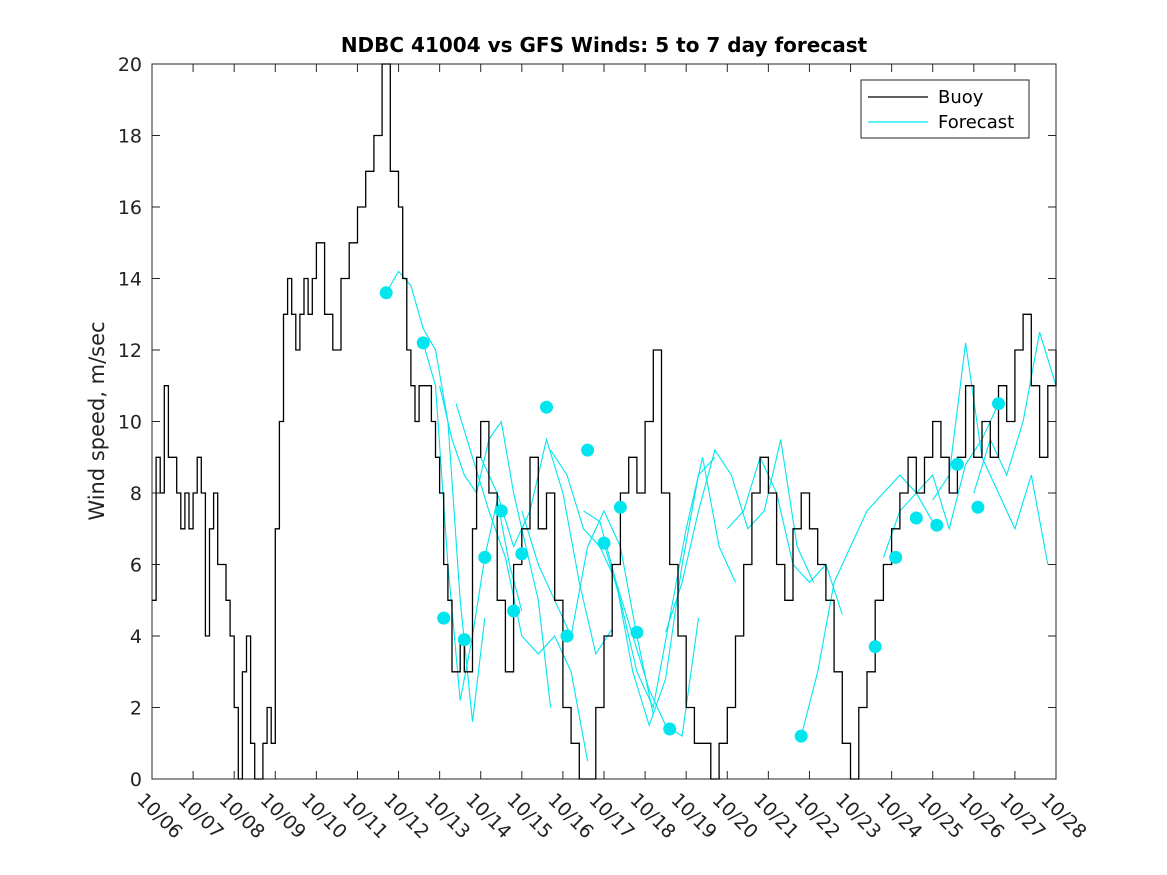 The height and width of the screenshot is (875, 1167). What do you see at coordinates (976, 122) in the screenshot?
I see `legend-forecast-label: Forecast` at bounding box center [976, 122].